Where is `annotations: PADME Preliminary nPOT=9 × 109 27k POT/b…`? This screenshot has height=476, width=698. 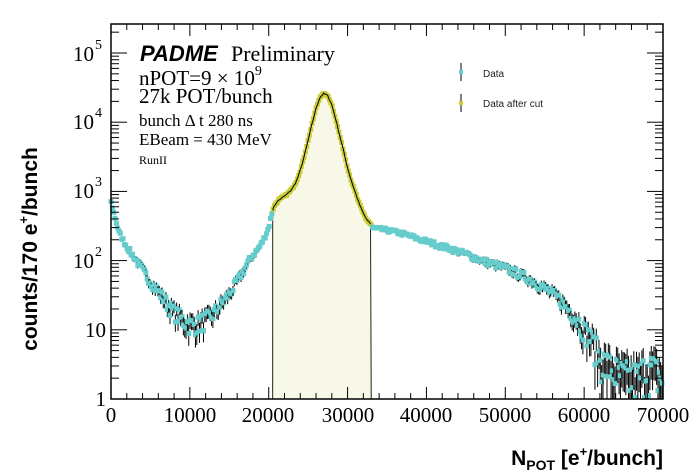
annotations: PADME Preliminary nPOT=9 × 109 27k POT/b… is located at coordinates (237, 104).